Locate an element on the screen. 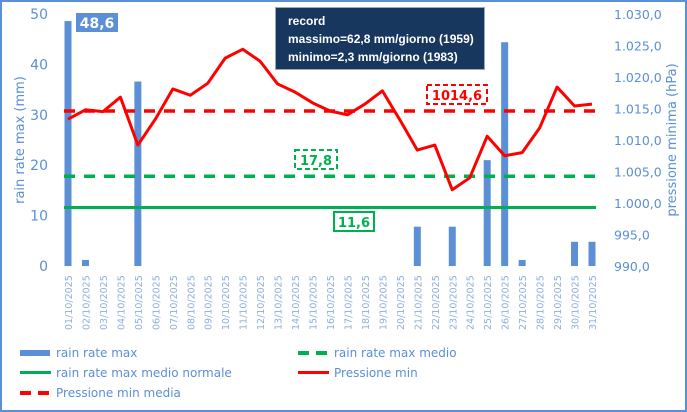 The image size is (687, 412). record-max: massimo=62,8 mm/giorno (1959) is located at coordinates (381, 39).